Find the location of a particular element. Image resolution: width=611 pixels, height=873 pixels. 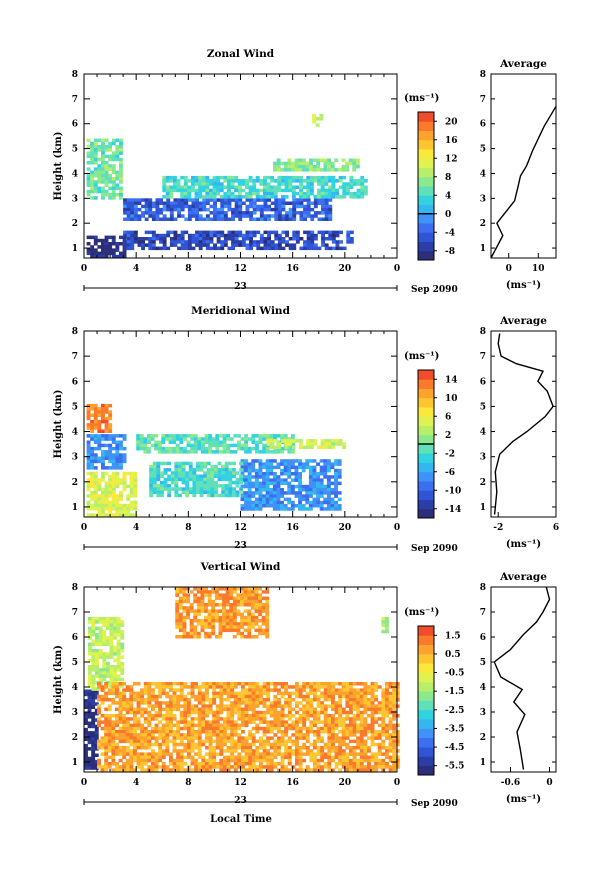

panel1-cell-r1 is located at coordinates (95, 244).